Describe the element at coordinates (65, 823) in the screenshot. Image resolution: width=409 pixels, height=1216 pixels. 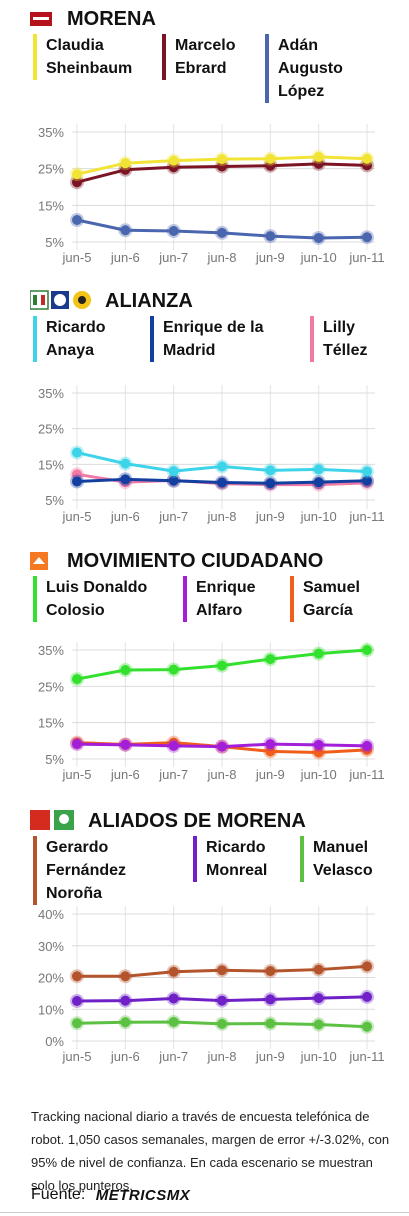
I see `pt-pvem-logos` at that location.